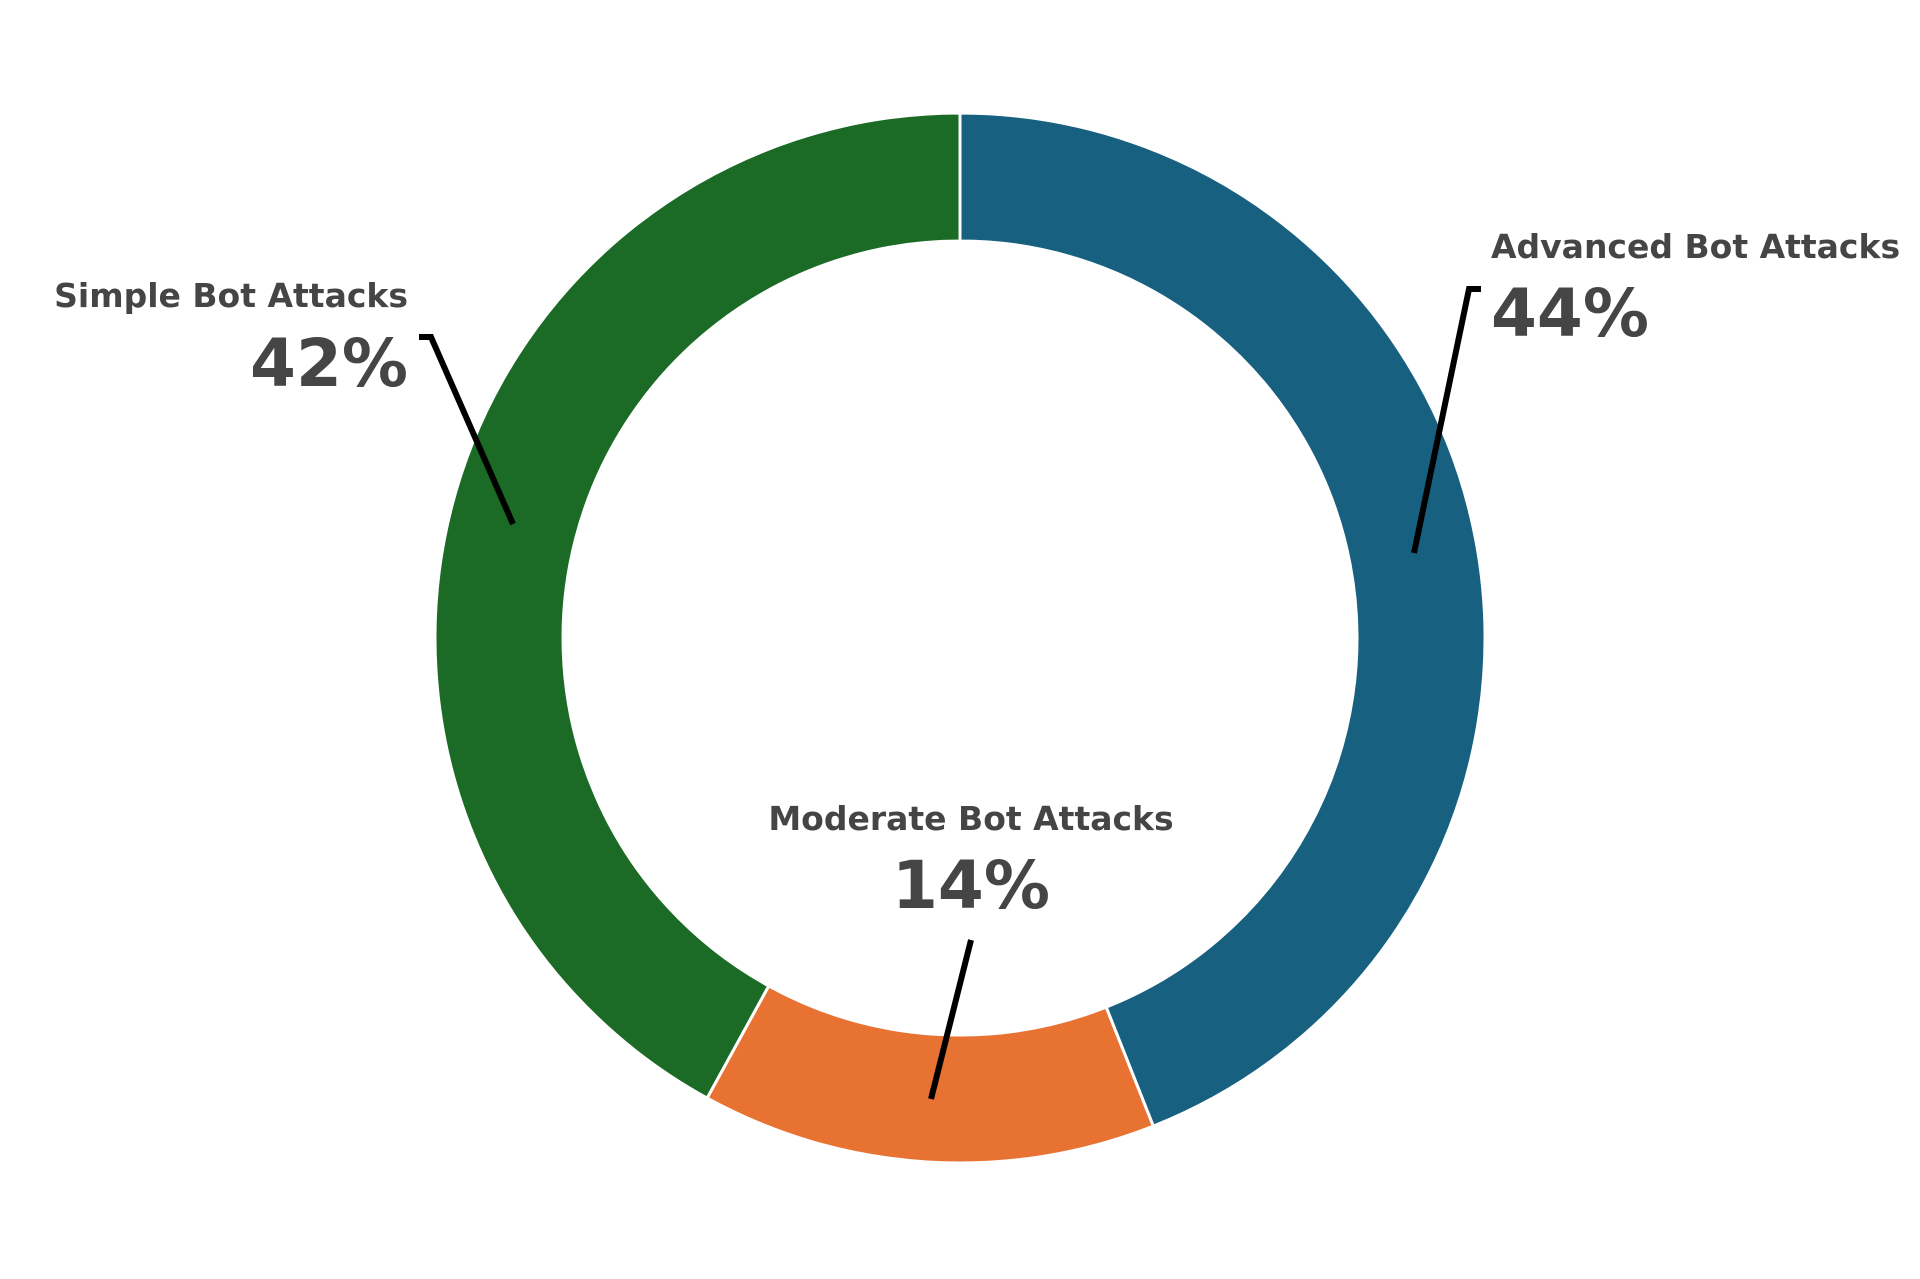  What do you see at coordinates (970, 818) in the screenshot?
I see `slice-label: Moderate Bot Attacks` at bounding box center [970, 818].